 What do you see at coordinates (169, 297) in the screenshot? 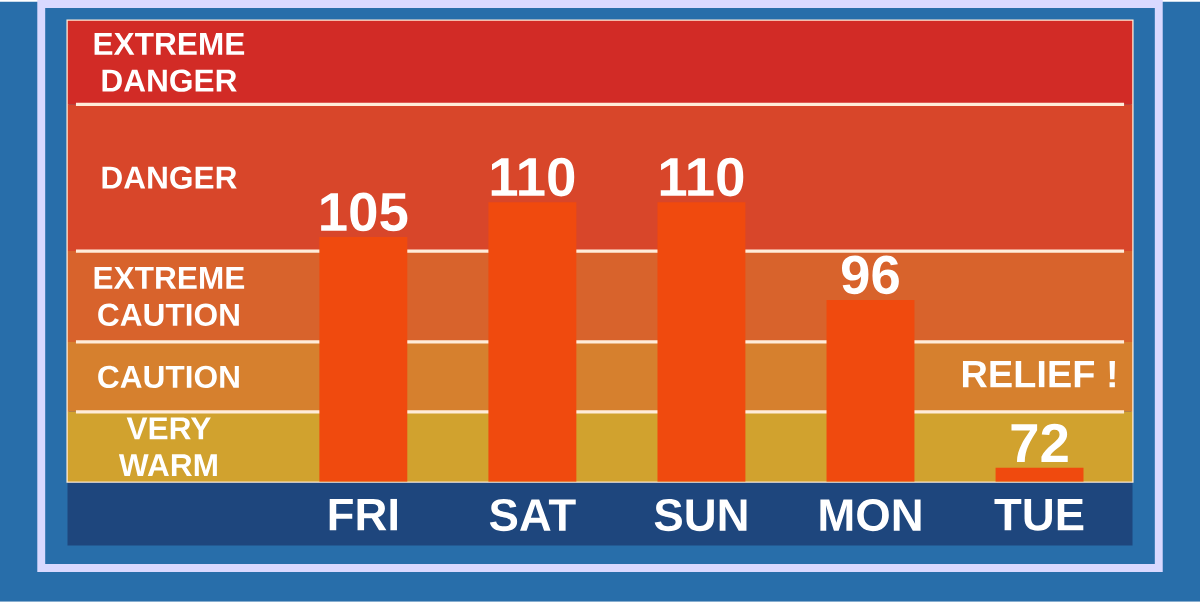
I see `band-label: EXTREME CAUTION` at bounding box center [169, 297].